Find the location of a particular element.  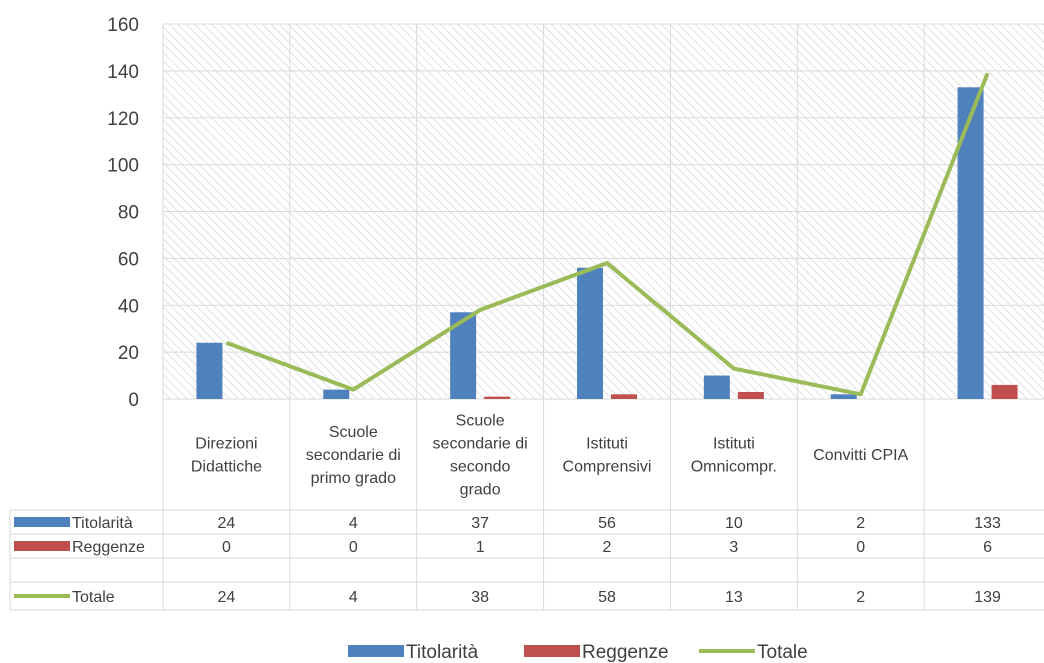

y-tick-label: 40 is located at coordinates (128, 306).